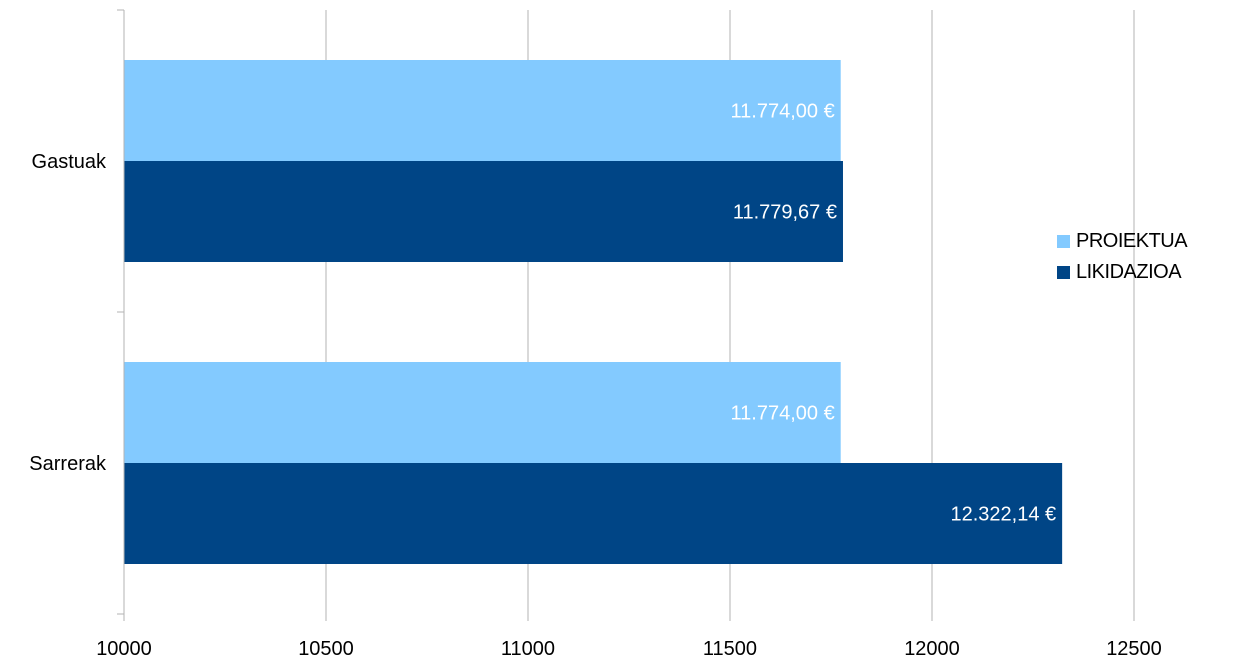 The height and width of the screenshot is (662, 1240). I want to click on legend-label-proiektua: PROIEKTUA, so click(1132, 241).